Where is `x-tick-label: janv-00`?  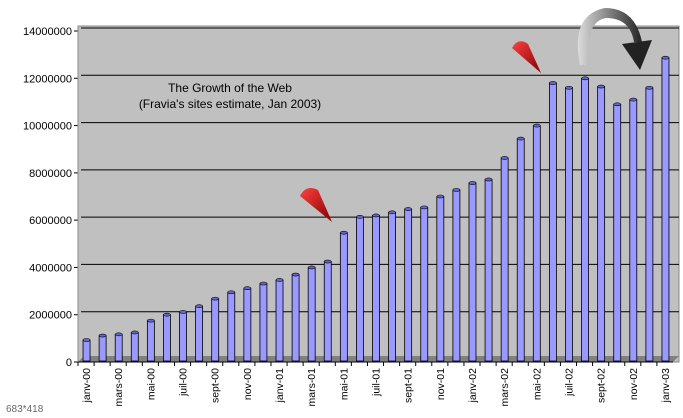 x-tick-label: janv-00 is located at coordinates (87, 386).